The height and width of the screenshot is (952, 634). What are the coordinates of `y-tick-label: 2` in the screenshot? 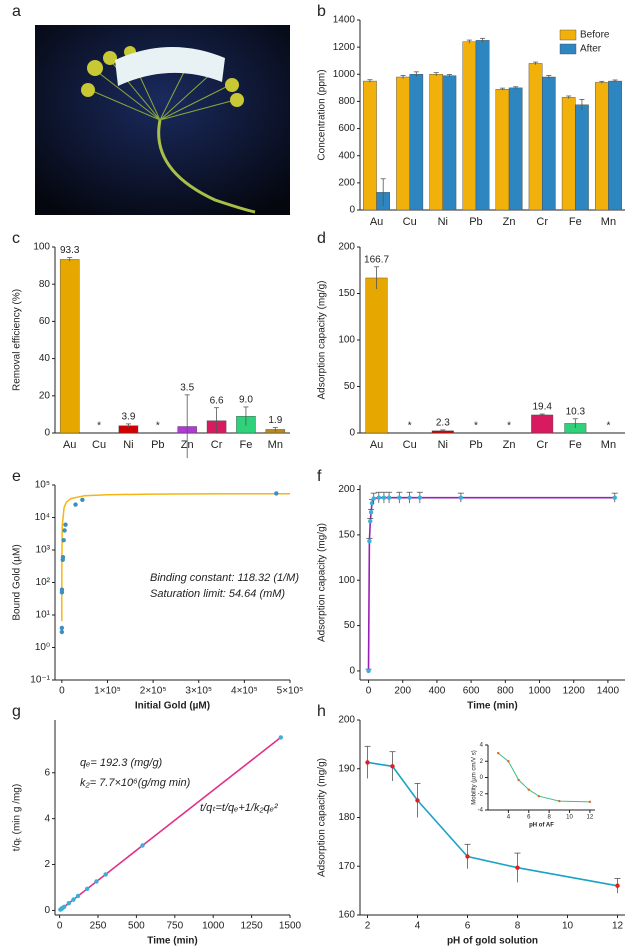 It's located at (47, 864).